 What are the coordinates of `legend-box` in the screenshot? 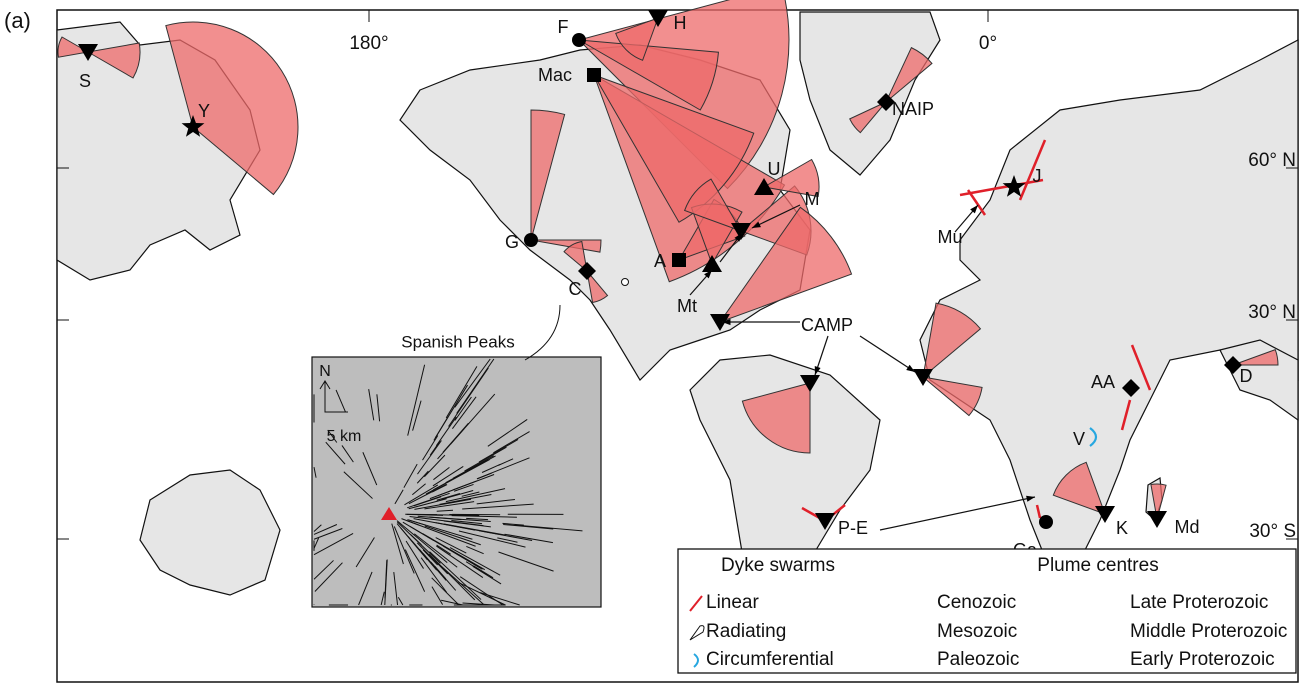 It's located at (987, 611).